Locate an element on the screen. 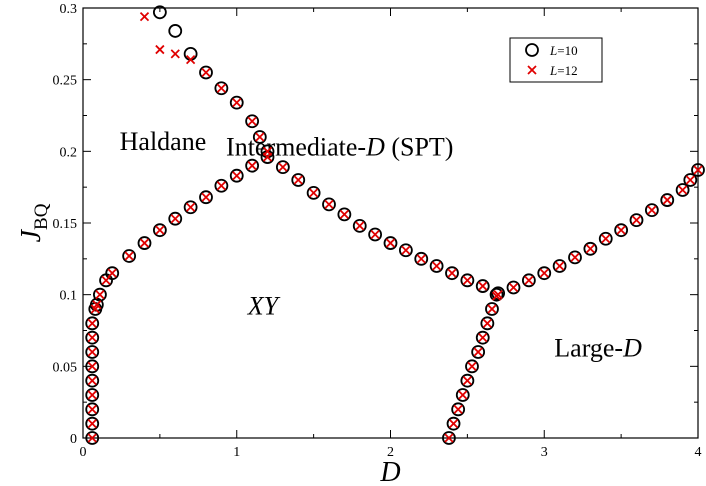  x-axis-title: D is located at coordinates (389, 471).